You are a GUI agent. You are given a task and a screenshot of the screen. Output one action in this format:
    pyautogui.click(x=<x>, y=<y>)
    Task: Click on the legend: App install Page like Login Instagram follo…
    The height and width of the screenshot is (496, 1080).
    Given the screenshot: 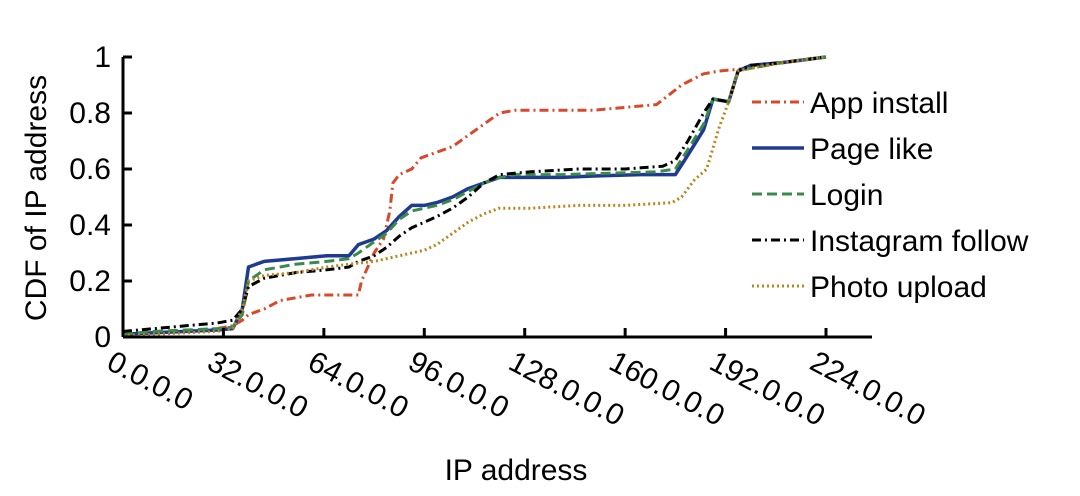 What is the action you would take?
    pyautogui.click(x=890, y=195)
    